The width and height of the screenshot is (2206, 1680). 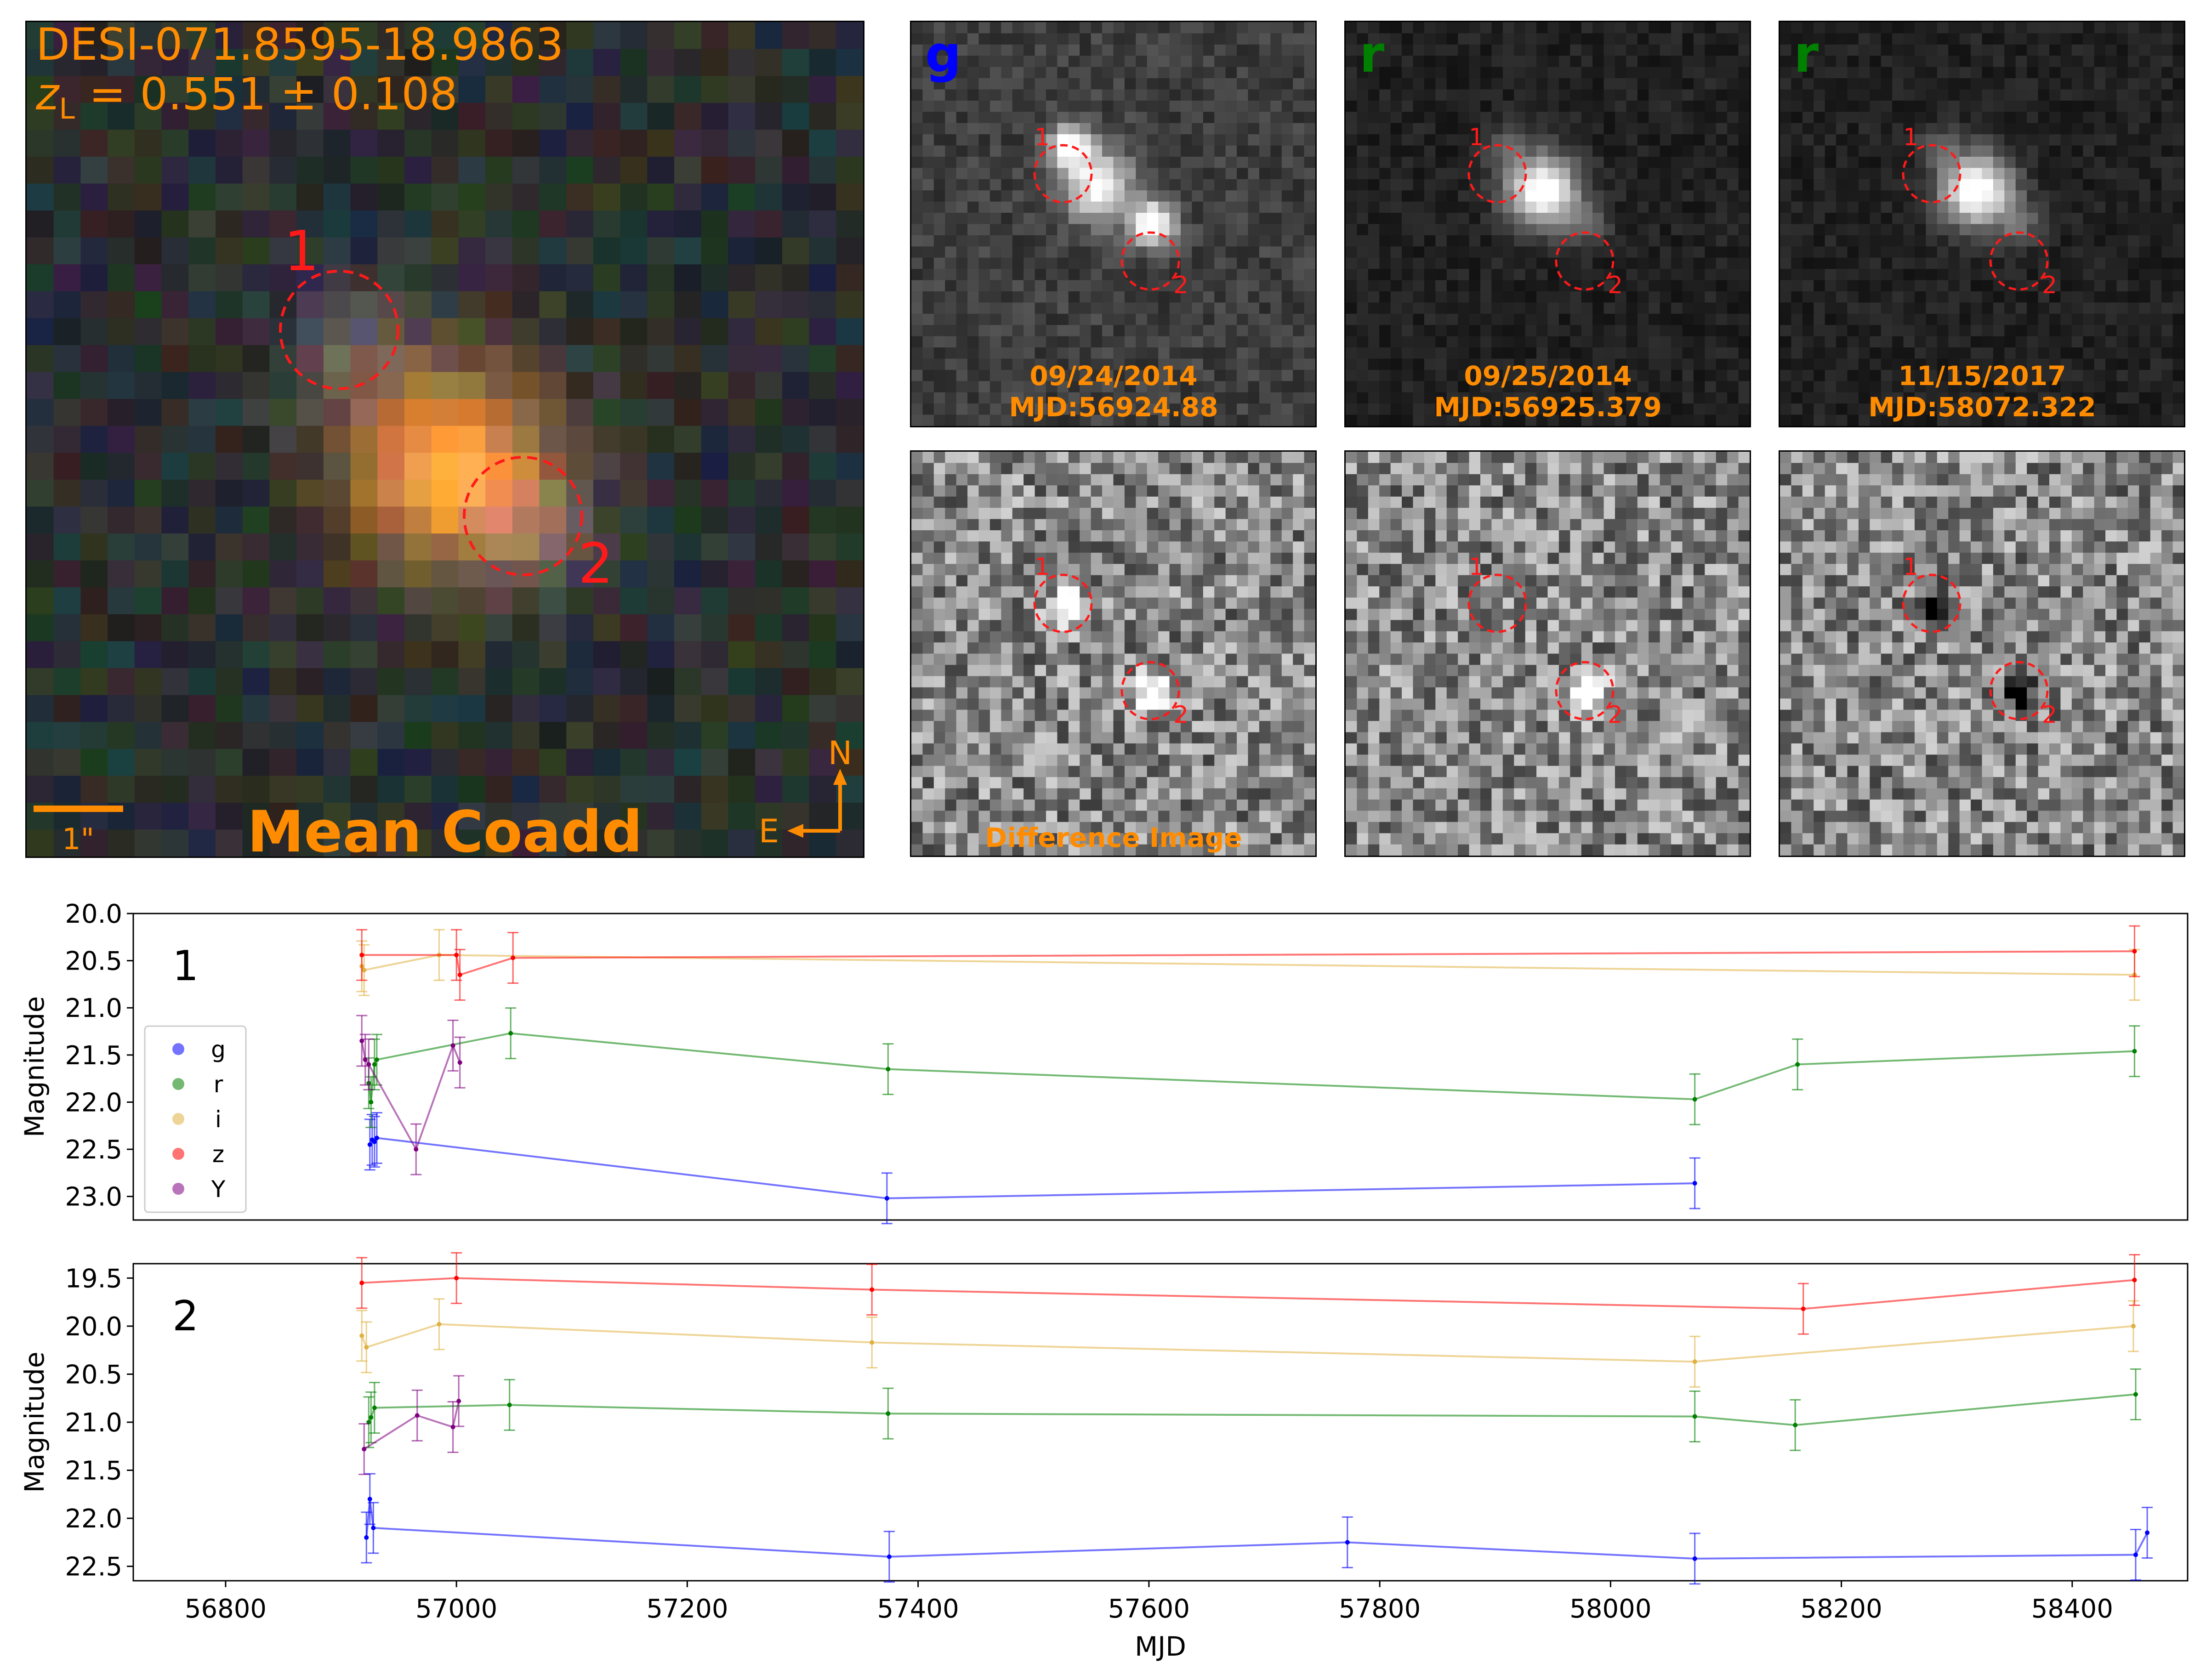 I want to click on redshift-symbol: z, so click(x=48, y=94).